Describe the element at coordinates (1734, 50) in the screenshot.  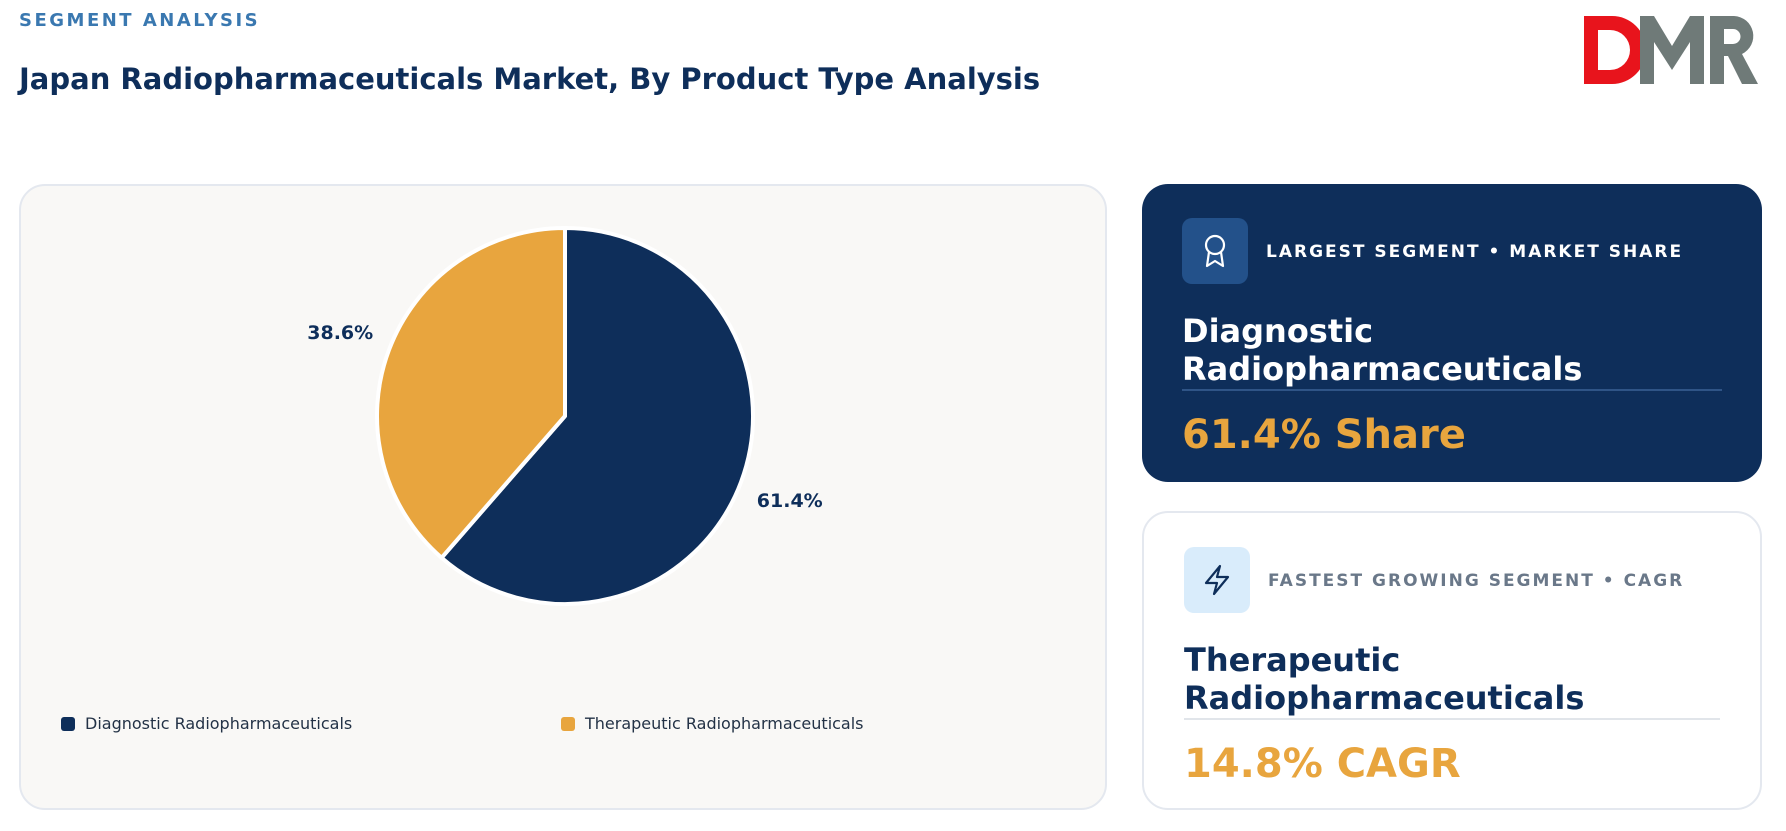
I see `logo-letter-r` at that location.